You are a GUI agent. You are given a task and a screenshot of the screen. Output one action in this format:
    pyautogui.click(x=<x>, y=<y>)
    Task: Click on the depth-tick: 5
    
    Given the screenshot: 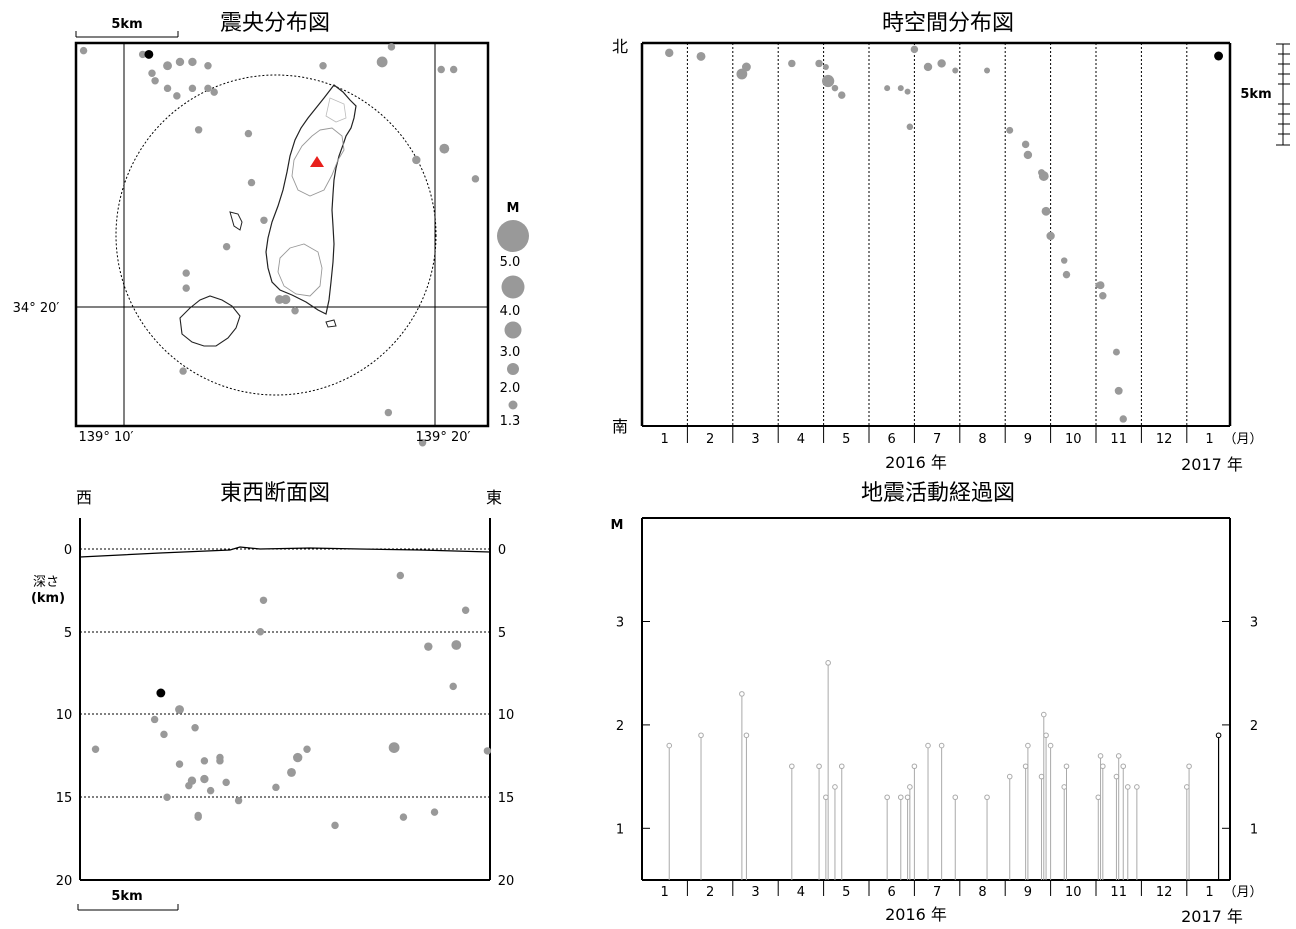 What is the action you would take?
    pyautogui.click(x=68, y=633)
    